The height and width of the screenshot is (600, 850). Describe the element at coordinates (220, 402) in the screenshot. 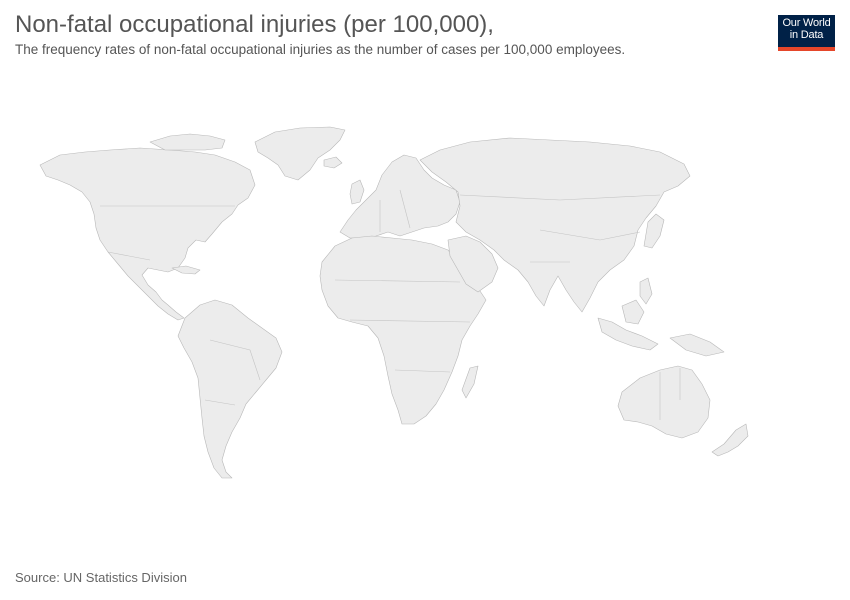

I see `border-argentina` at that location.